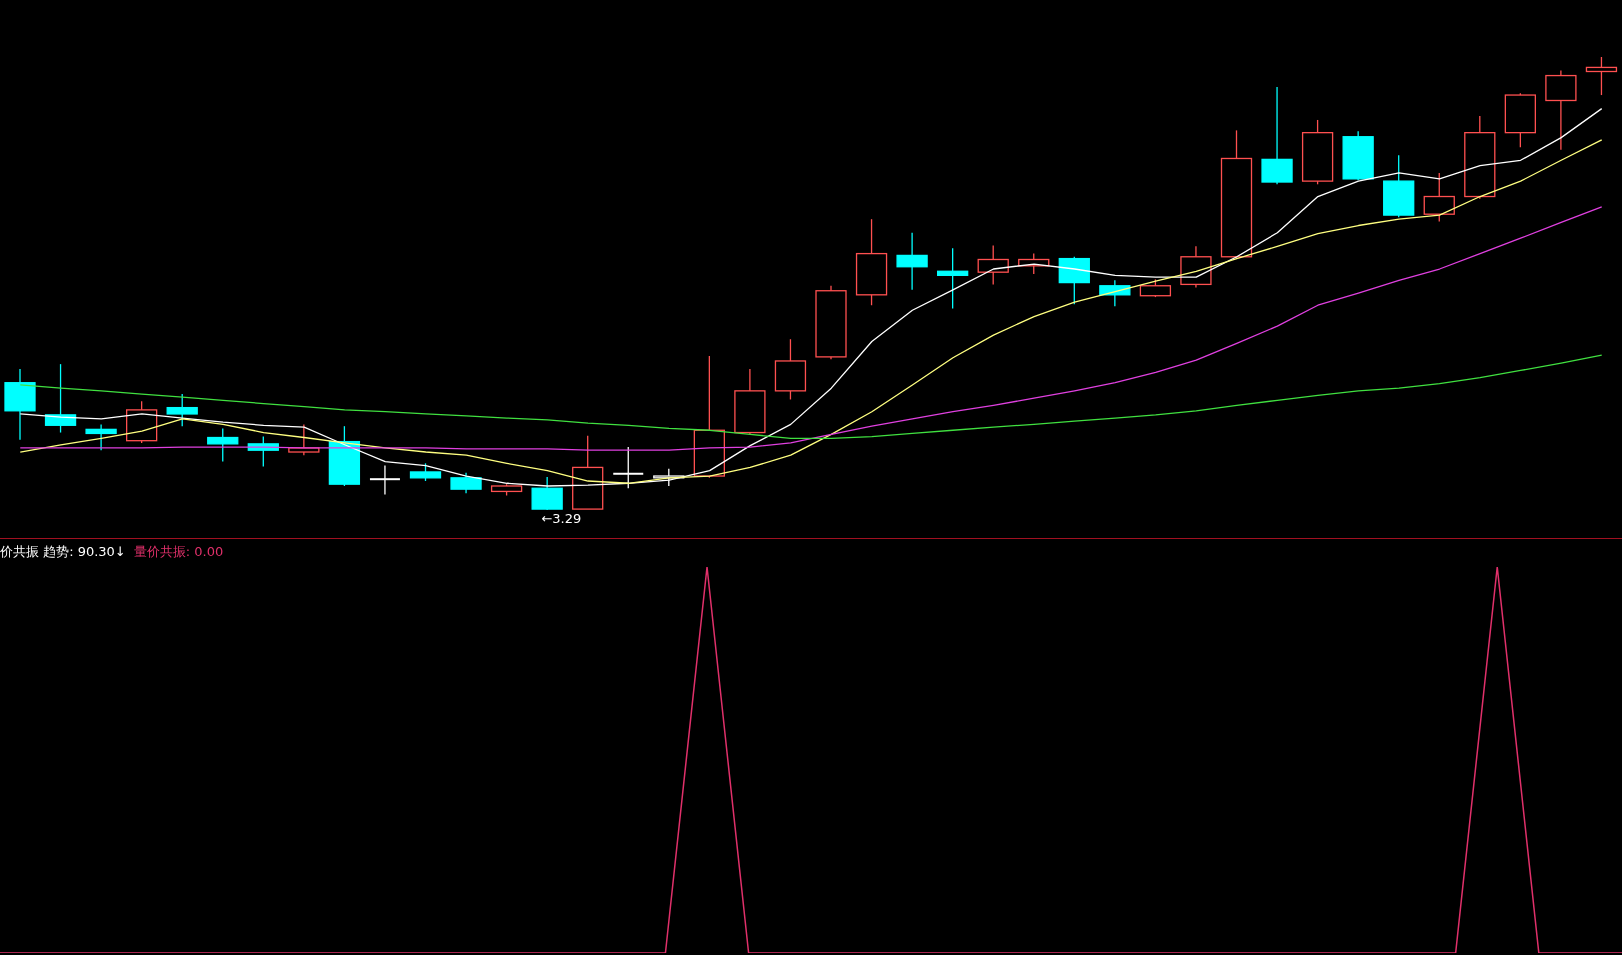 This screenshot has height=955, width=1622. What do you see at coordinates (63, 551) in the screenshot?
I see `text: 价共振 趋势: 90.30↓` at bounding box center [63, 551].